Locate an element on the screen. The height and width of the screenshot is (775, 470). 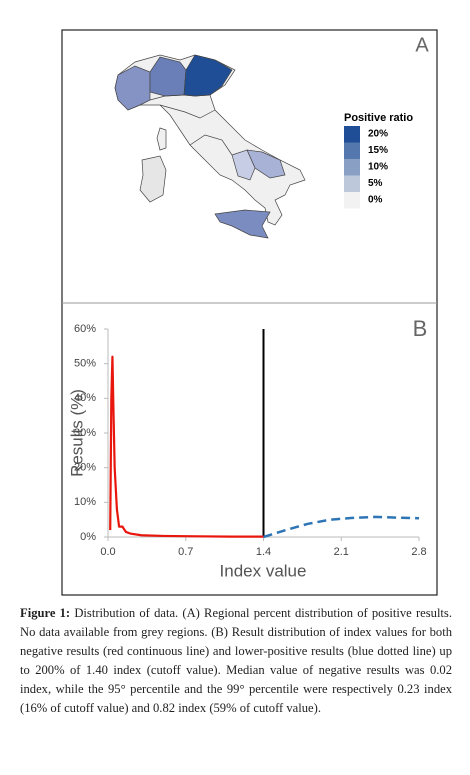
panel-label: A is located at coordinates (422, 45).